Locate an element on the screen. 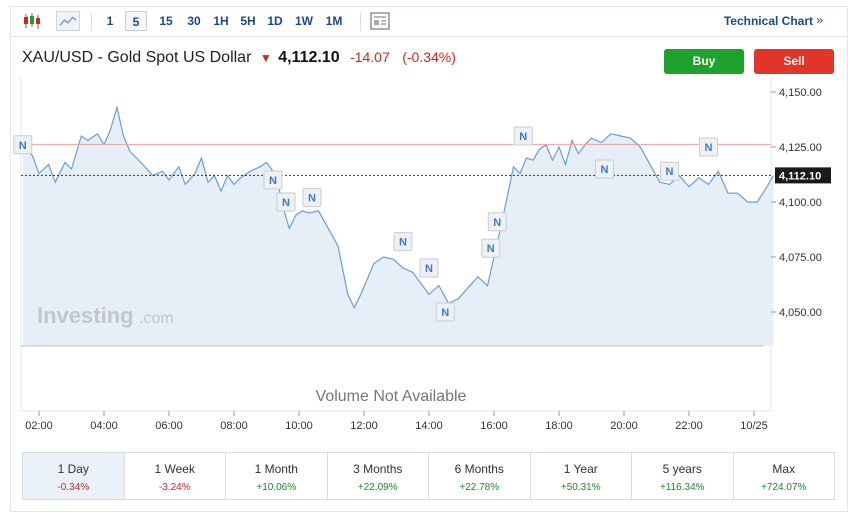 The image size is (852, 518). candlestick-chart-icon is located at coordinates (33, 21).